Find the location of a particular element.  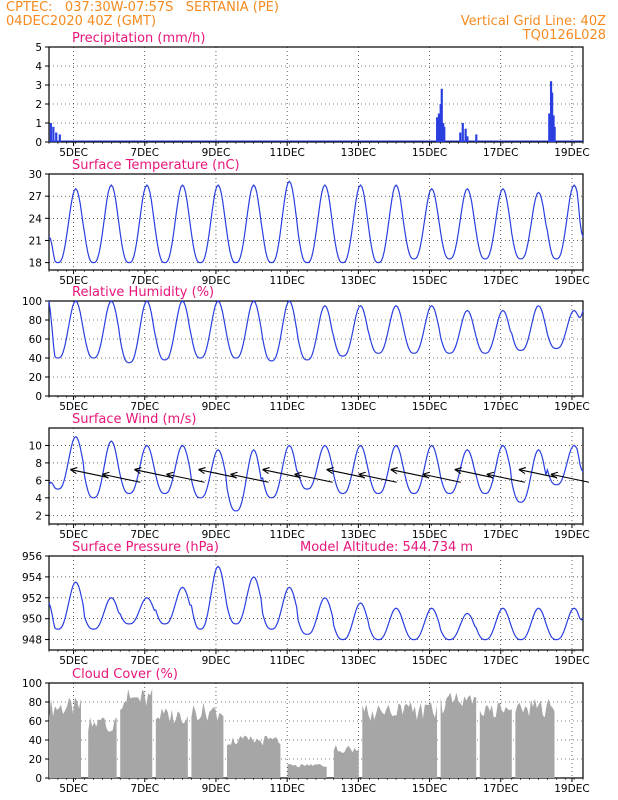

y-tick-label: 24 is located at coordinates (36, 219).